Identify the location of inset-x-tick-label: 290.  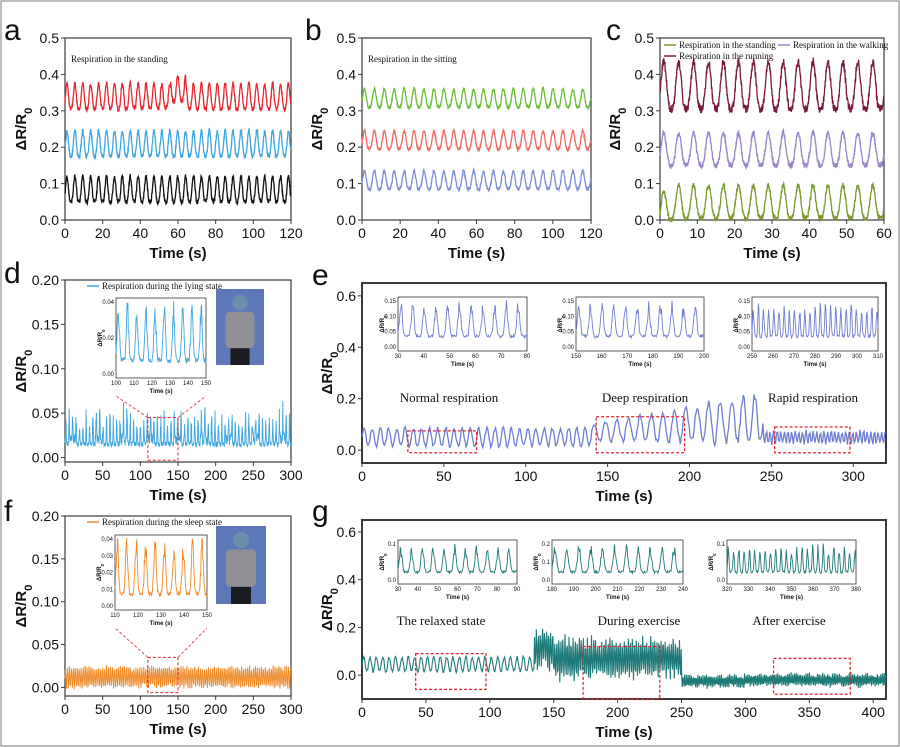
(836, 357).